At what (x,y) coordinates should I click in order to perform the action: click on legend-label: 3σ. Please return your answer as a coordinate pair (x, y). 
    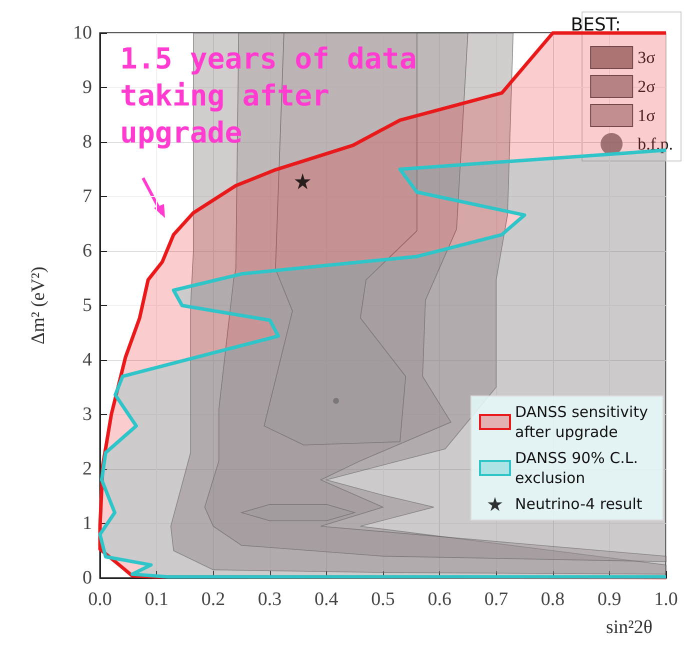
    Looking at the image, I should click on (647, 57).